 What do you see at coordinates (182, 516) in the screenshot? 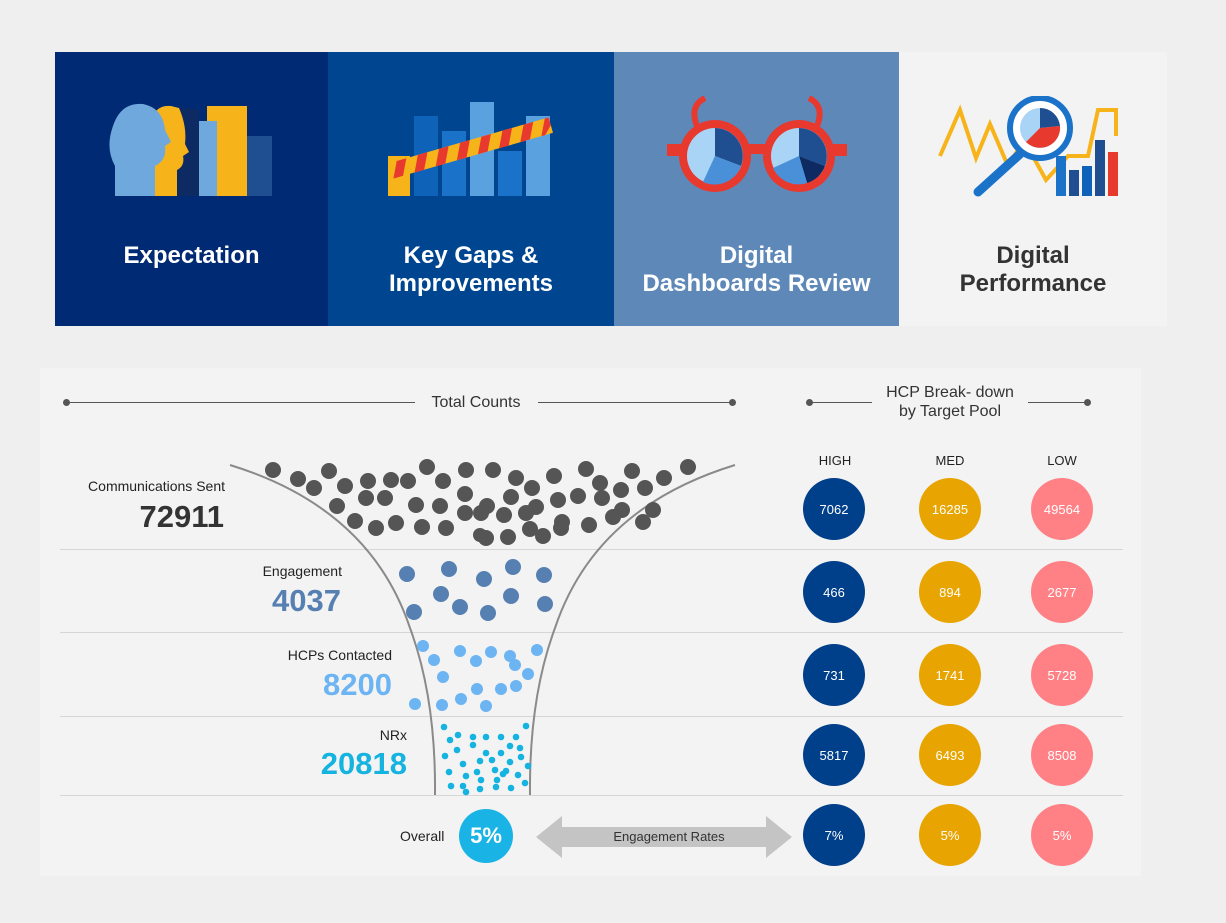
I see `row-value-communications: 72911` at bounding box center [182, 516].